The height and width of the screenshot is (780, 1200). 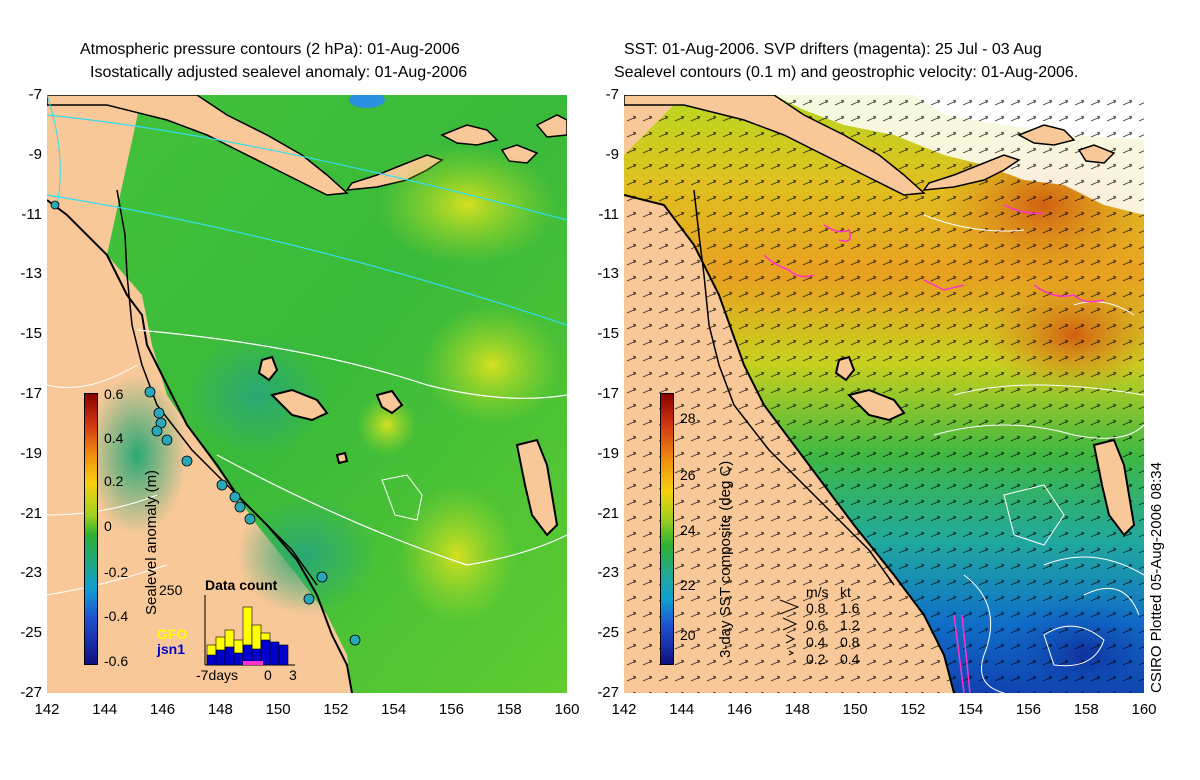 What do you see at coordinates (241, 585) in the screenshot?
I see `inset-title: Data count` at bounding box center [241, 585].